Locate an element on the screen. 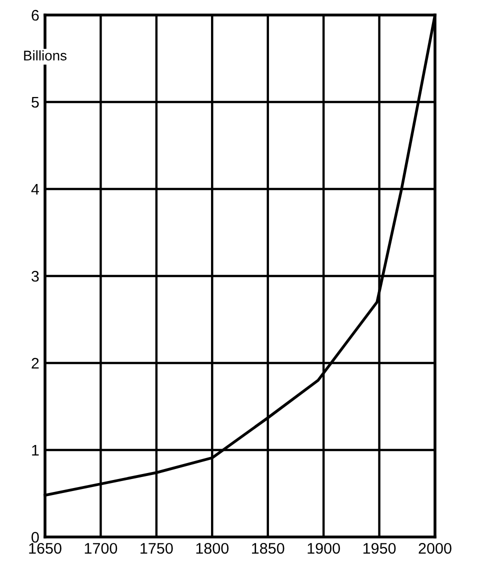  x-tick-label: 1850 is located at coordinates (268, 548).